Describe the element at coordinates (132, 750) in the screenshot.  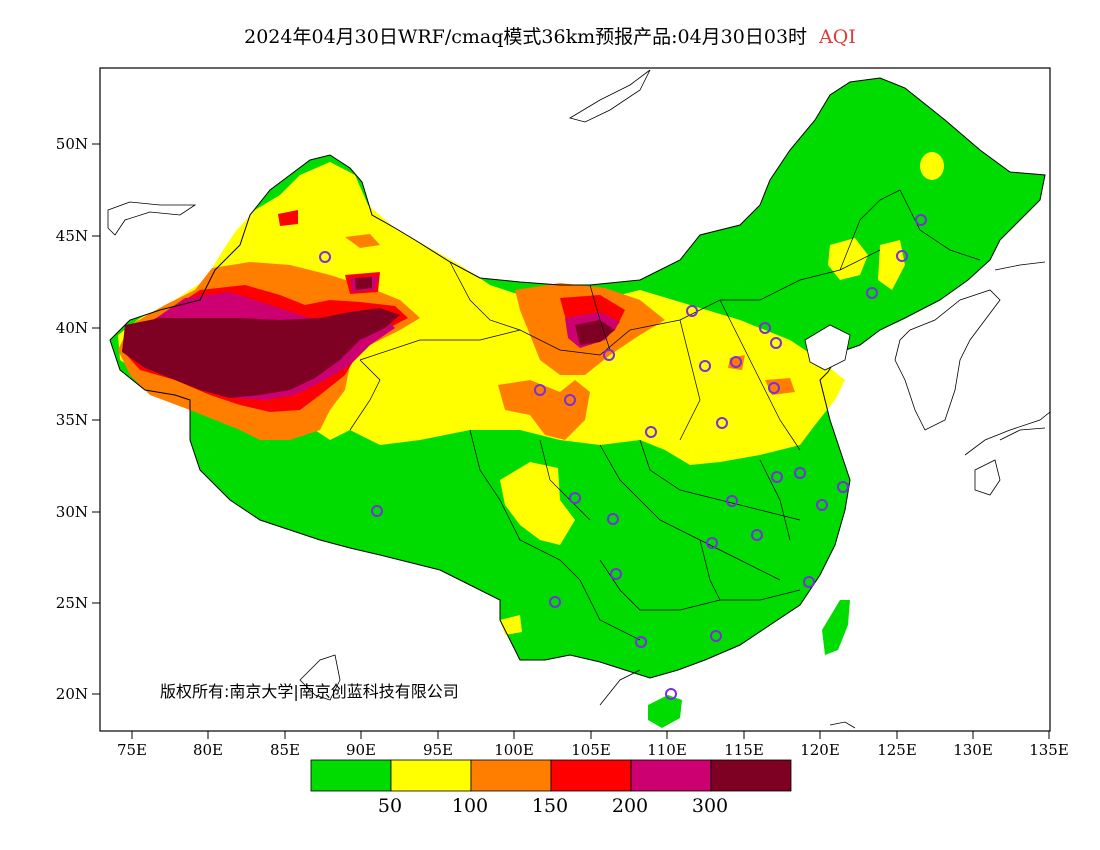
I see `x-tick-label: 75E` at that location.